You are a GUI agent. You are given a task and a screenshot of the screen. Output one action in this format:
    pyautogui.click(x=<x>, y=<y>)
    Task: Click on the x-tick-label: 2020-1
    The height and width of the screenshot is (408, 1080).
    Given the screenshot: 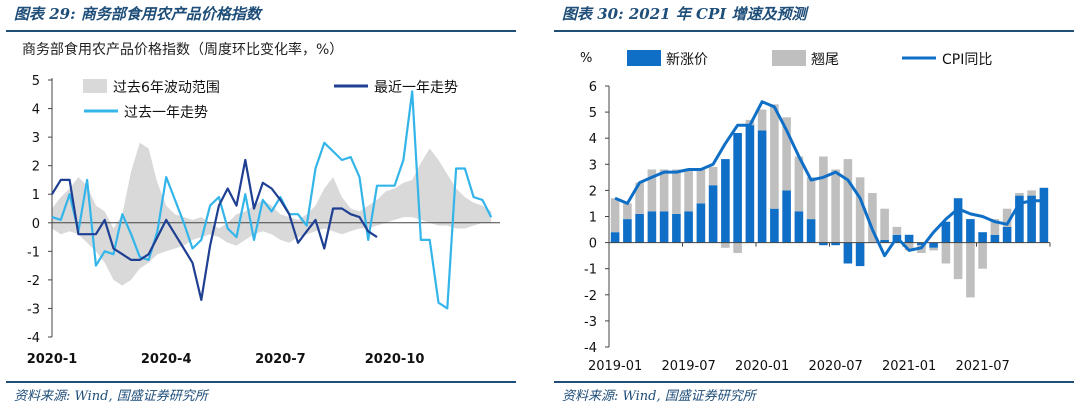 What is the action you would take?
    pyautogui.click(x=52, y=359)
    